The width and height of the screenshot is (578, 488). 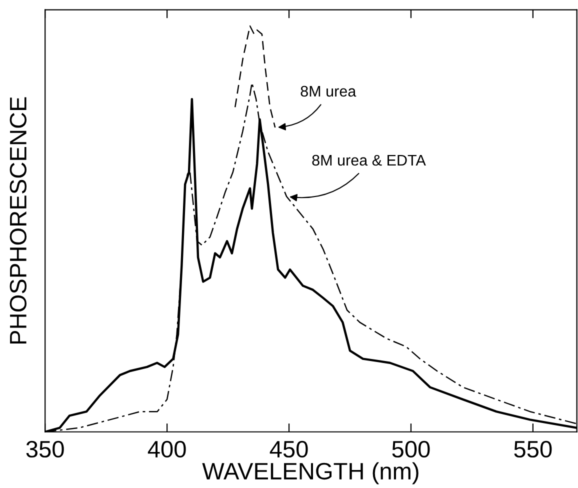 I want to click on x-axis-title: WAVELENGTH (nm), so click(x=310, y=473).